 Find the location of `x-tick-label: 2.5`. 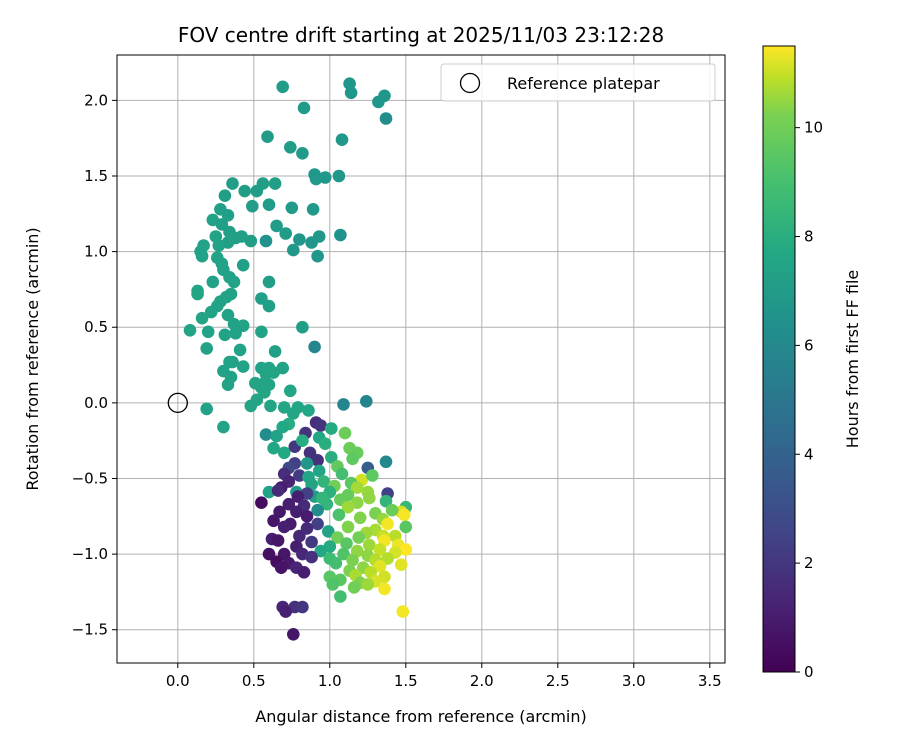

x-tick-label: 2.5 is located at coordinates (558, 681).